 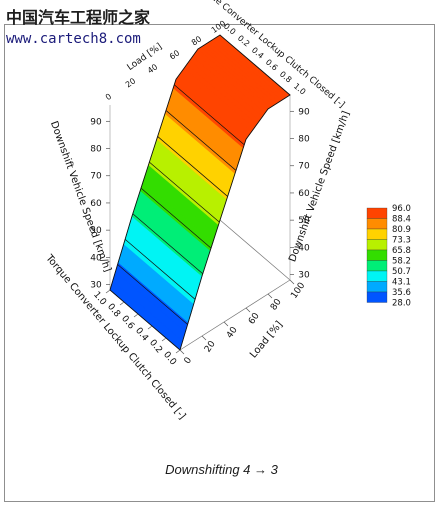 I want to click on z-tick-label-left: 60, so click(x=96, y=204).